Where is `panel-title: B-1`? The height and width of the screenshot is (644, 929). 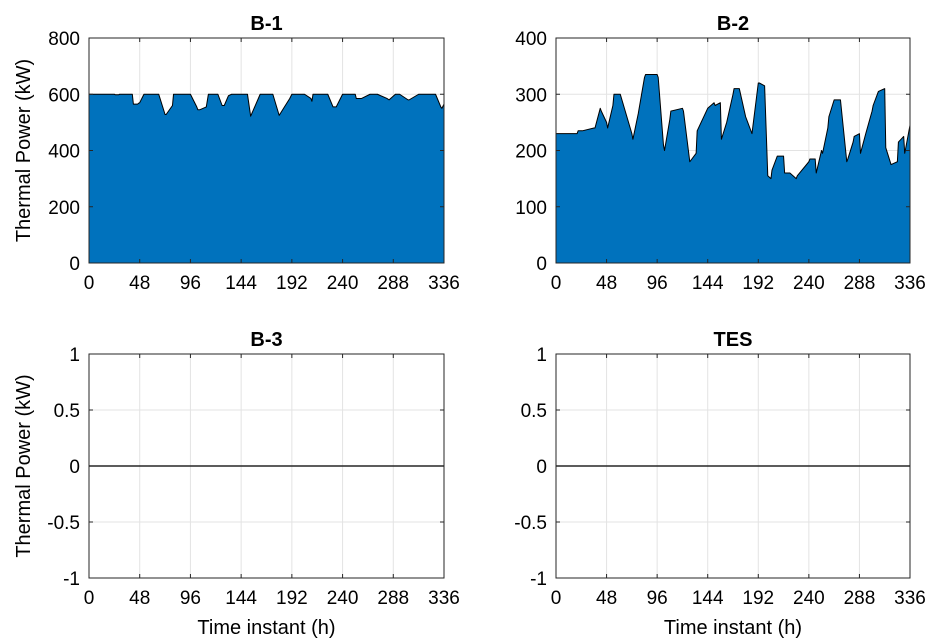
panel-title: B-1 is located at coordinates (266, 24).